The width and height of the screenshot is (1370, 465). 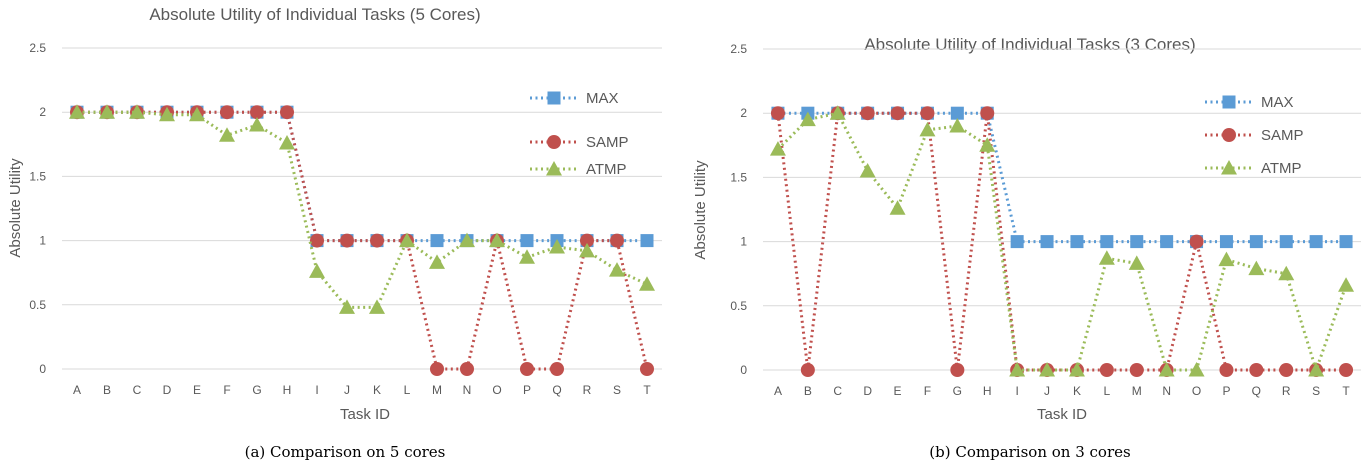 What do you see at coordinates (1077, 391) in the screenshot?
I see `x-tick-label: K` at bounding box center [1077, 391].